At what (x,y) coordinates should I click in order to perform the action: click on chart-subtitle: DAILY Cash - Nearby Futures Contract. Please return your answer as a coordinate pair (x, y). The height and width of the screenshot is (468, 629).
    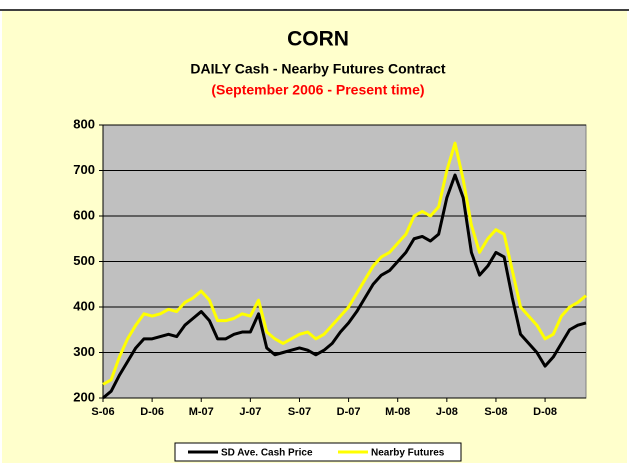
    Looking at the image, I should click on (318, 69).